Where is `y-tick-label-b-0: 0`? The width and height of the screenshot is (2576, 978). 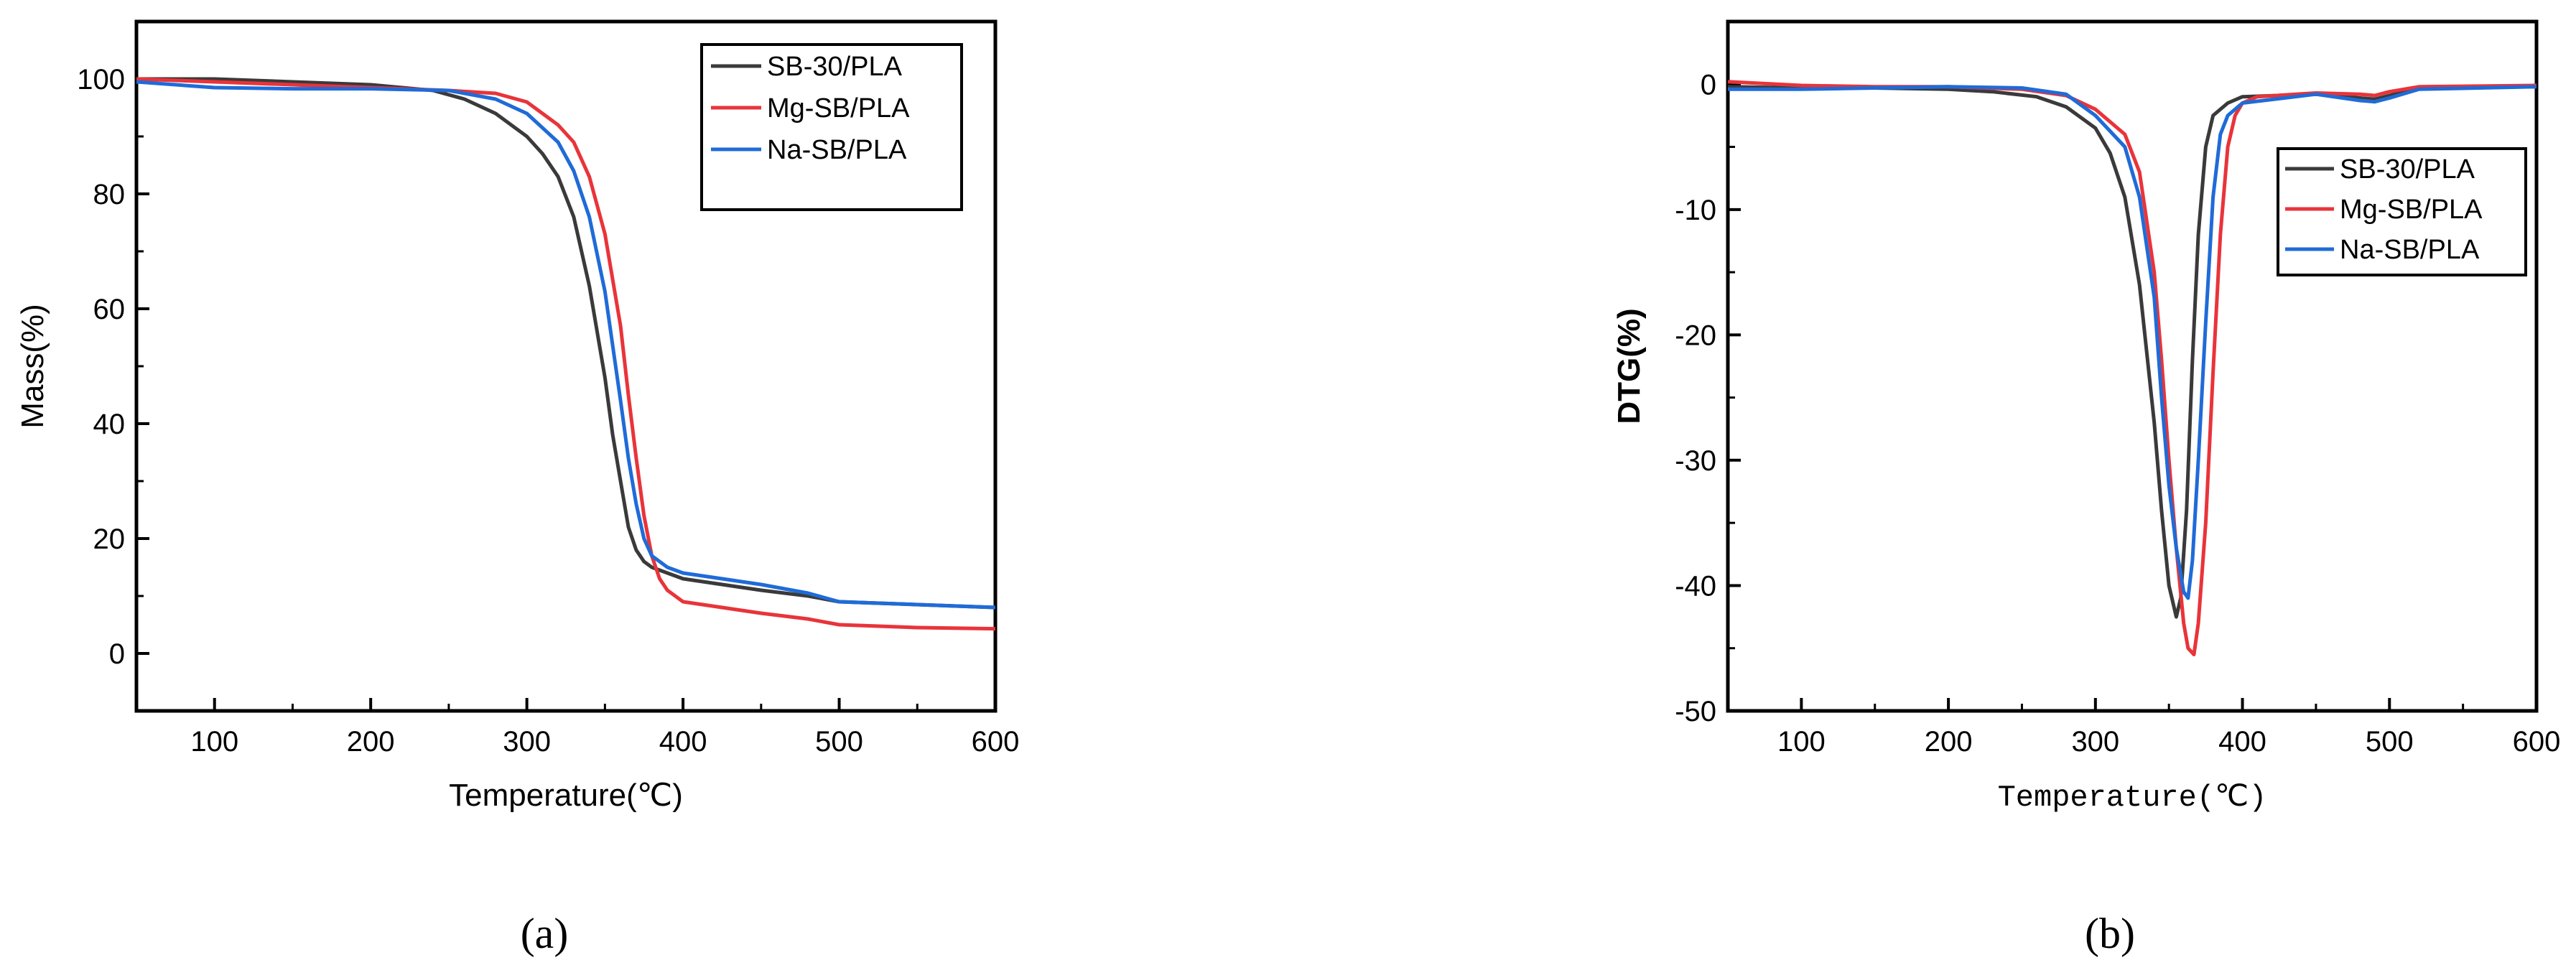
y-tick-label-b-0: 0 is located at coordinates (1709, 85).